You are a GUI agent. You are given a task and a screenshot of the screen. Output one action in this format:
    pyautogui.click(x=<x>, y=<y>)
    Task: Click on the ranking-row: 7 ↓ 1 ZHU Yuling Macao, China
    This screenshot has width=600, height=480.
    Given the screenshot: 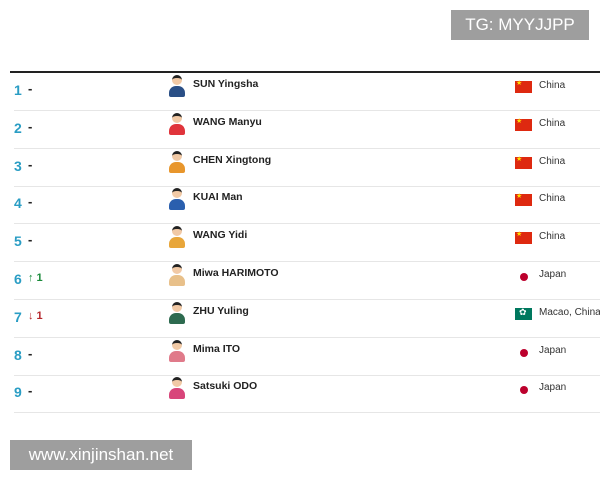 What is the action you would take?
    pyautogui.click(x=307, y=318)
    